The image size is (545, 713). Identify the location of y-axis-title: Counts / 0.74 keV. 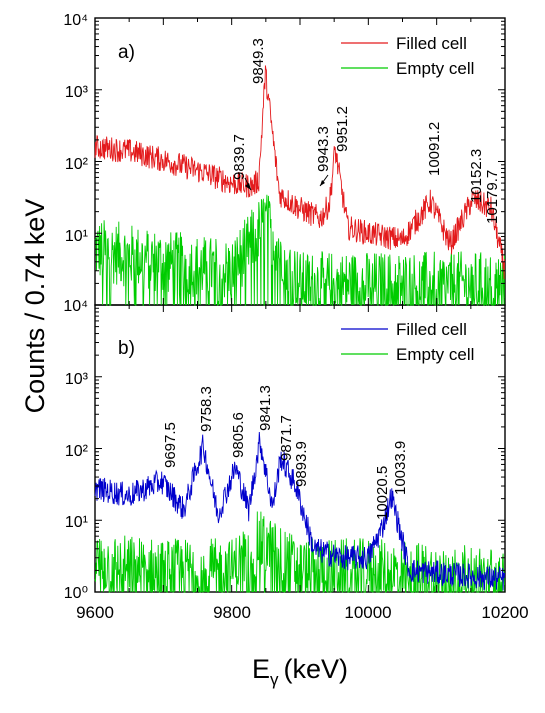
(35, 306).